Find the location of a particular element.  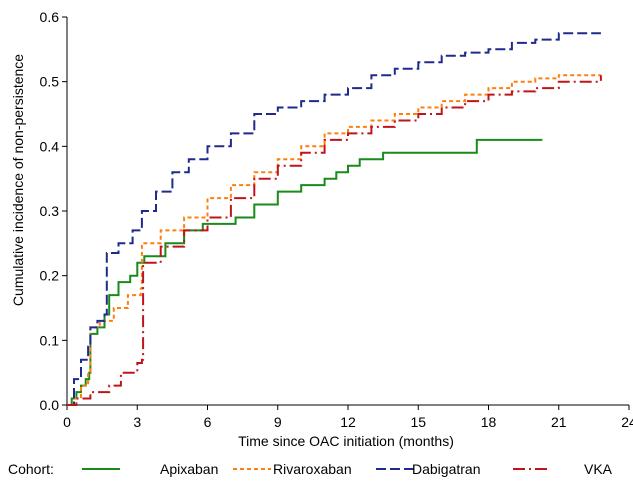

legend-label-rivaroxaban: Rivaroxaban is located at coordinates (312, 469).